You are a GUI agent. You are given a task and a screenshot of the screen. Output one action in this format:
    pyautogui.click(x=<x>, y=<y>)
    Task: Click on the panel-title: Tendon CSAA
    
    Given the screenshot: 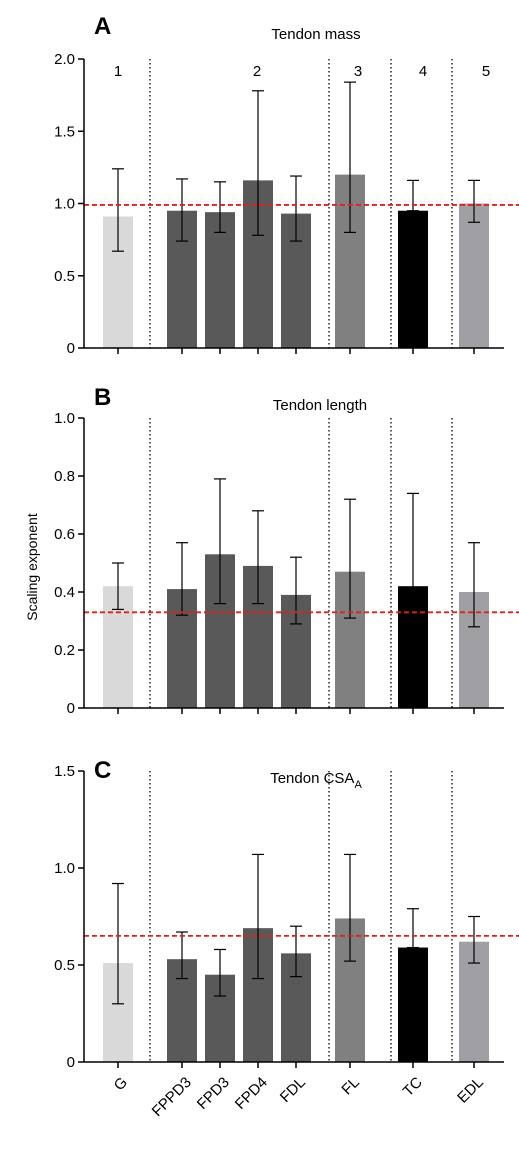 What is the action you would take?
    pyautogui.click(x=316, y=780)
    